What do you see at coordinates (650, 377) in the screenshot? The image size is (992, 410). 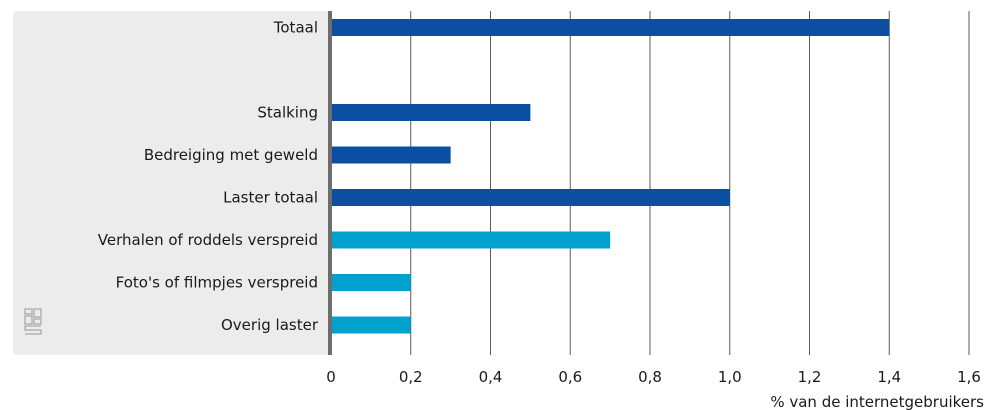 I see `x-tick-label: 0,8` at bounding box center [650, 377].